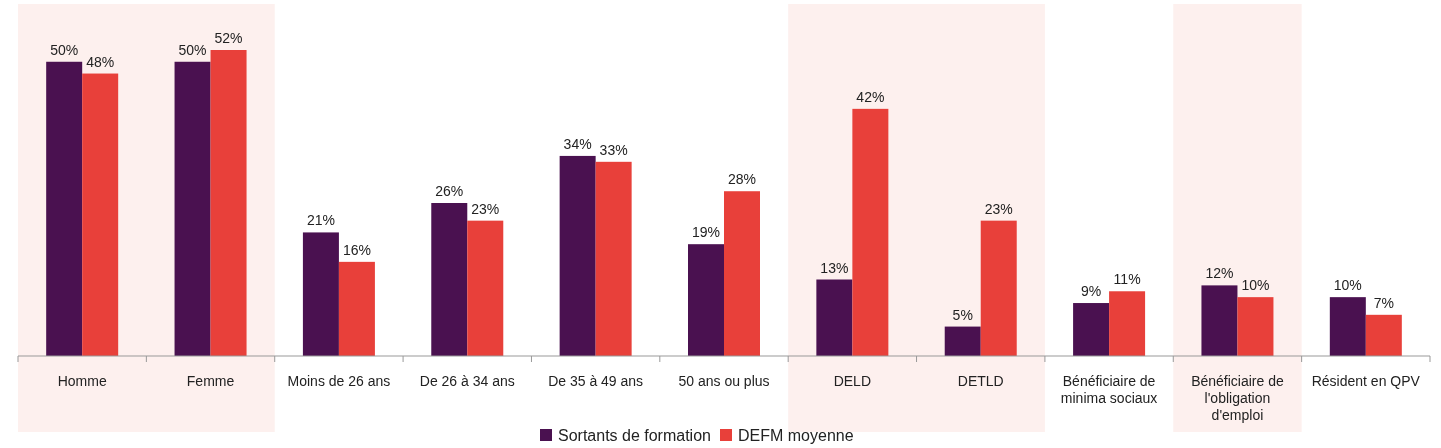 The image size is (1441, 448). Describe the element at coordinates (1366, 381) in the screenshot. I see `x-tick-label: Résident en QPV` at that location.